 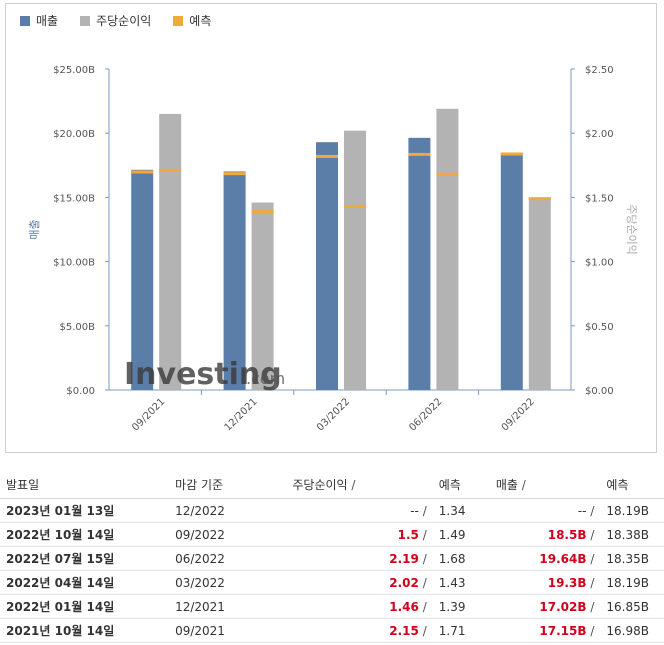 What do you see at coordinates (404, 582) in the screenshot?
I see `row-eps-value: 2.02` at bounding box center [404, 582].